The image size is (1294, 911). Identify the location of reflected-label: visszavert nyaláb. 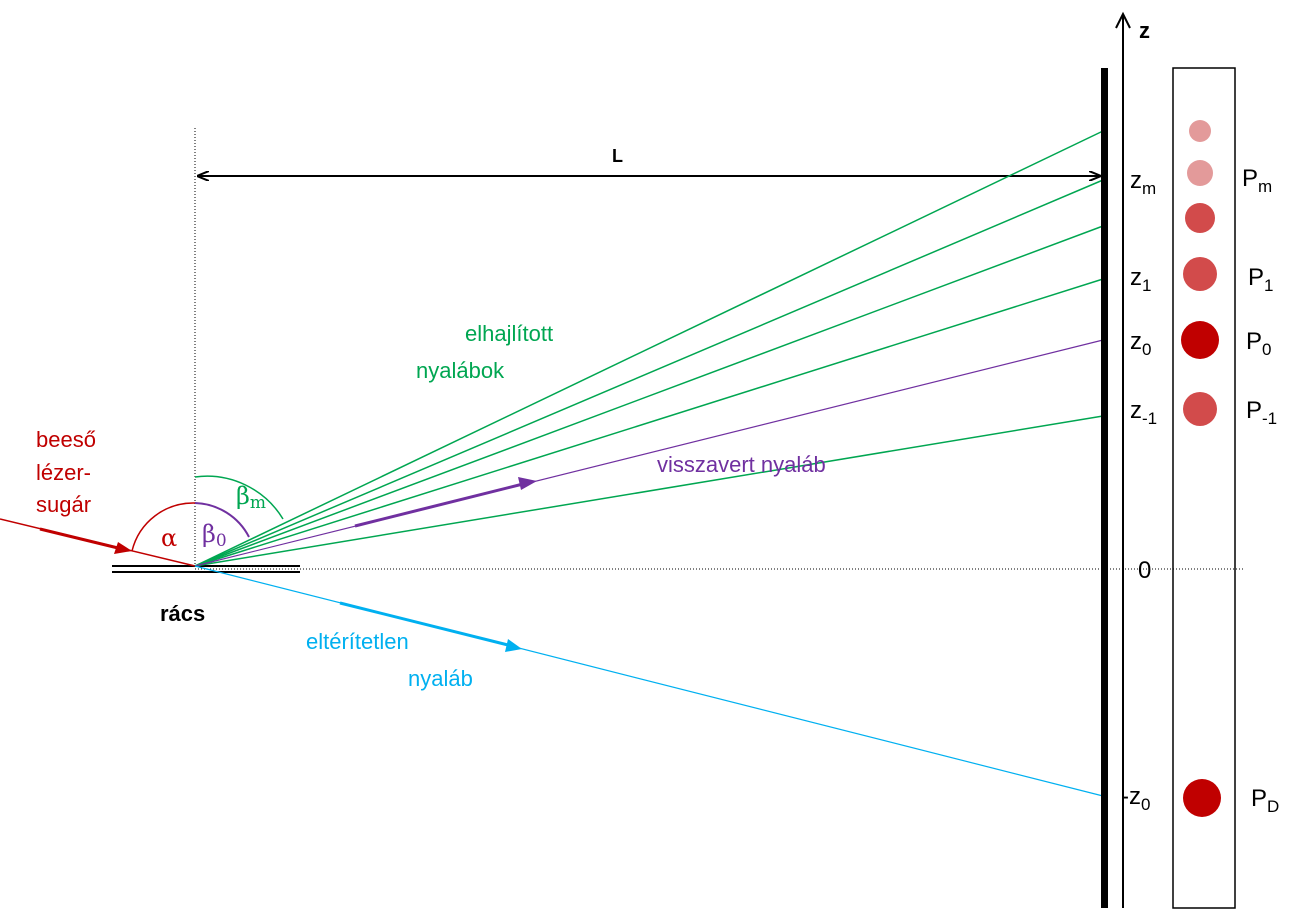
(741, 464).